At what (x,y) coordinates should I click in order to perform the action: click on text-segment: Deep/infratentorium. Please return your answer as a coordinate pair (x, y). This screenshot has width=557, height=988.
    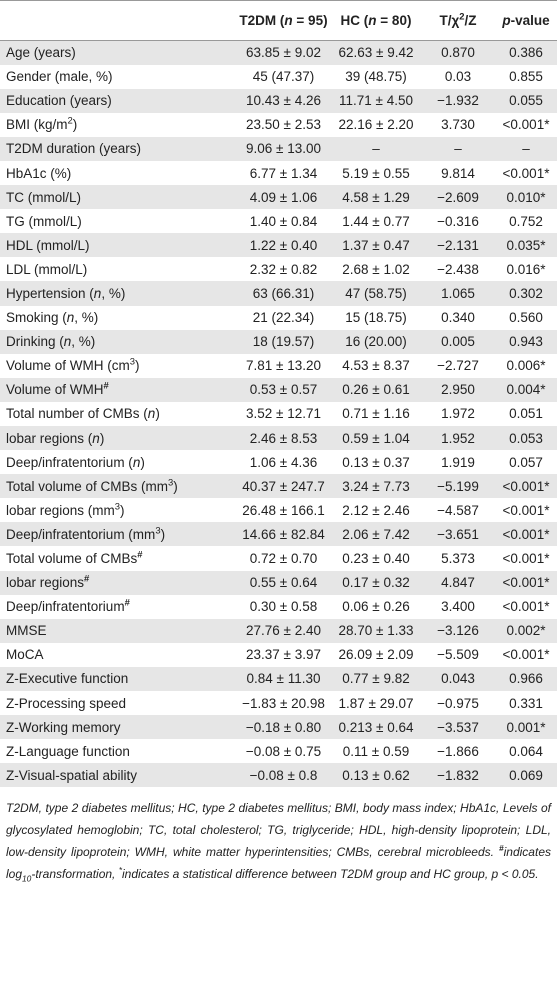
    Looking at the image, I should click on (65, 607).